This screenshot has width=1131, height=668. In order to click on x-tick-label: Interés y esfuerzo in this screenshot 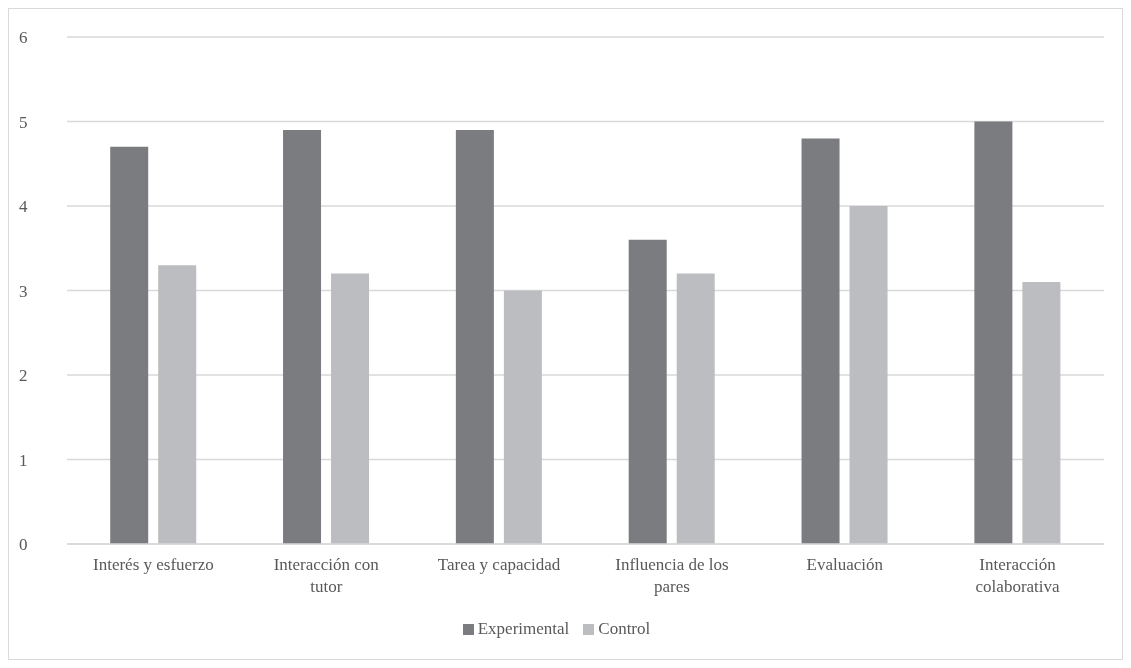, I will do `click(153, 564)`.